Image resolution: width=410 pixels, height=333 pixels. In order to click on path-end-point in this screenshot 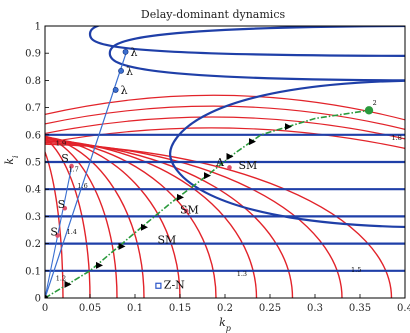, I will do `click(369, 110)`.